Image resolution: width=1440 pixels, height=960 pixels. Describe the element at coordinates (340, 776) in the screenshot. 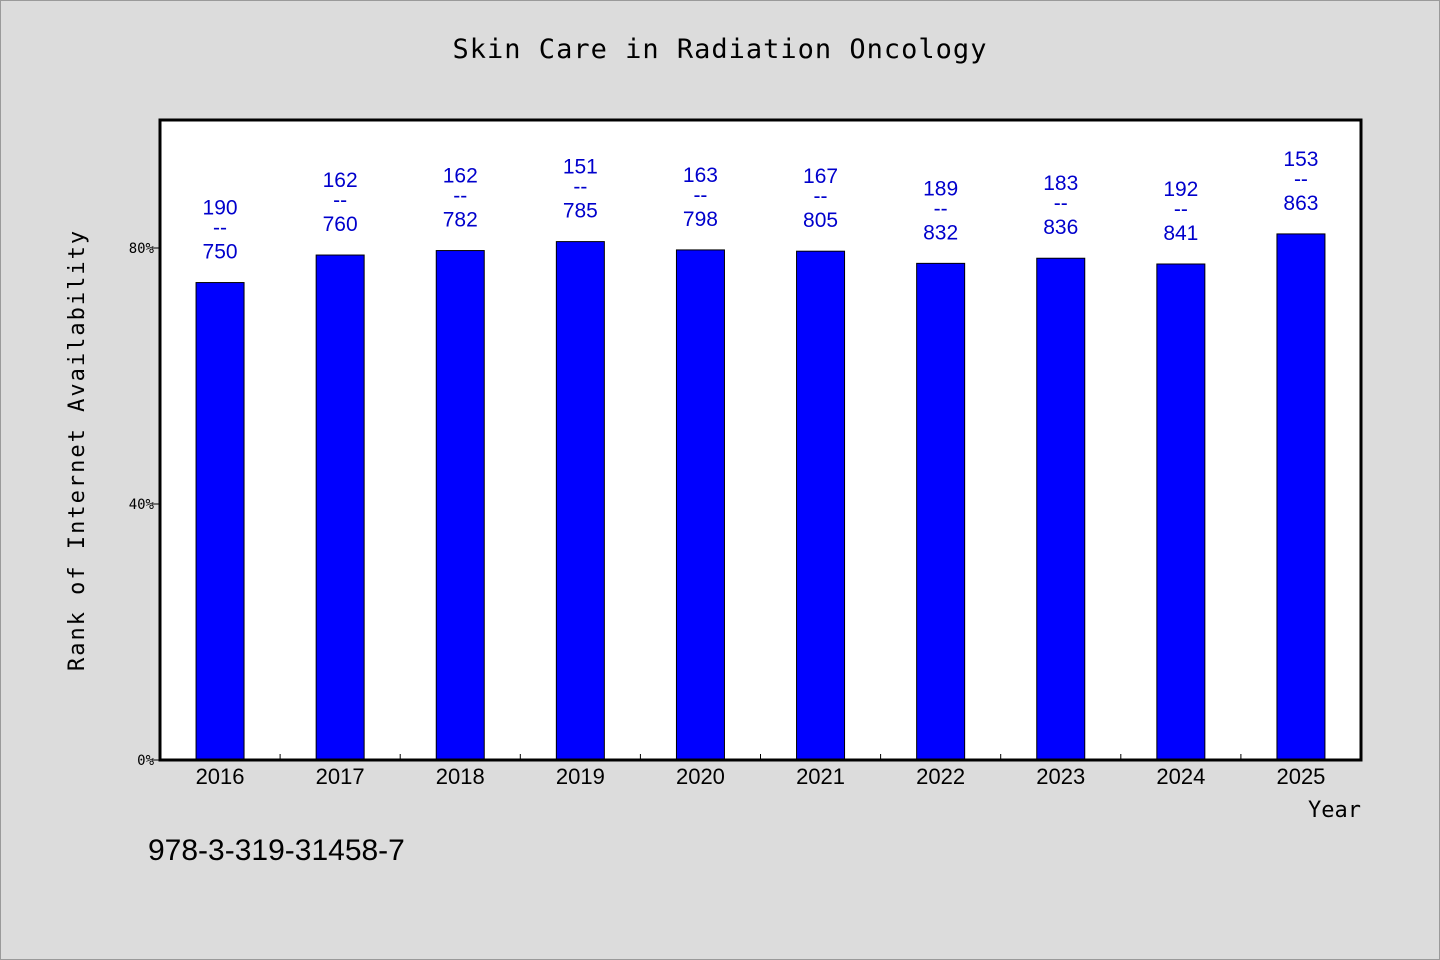

I see `x-tick-label: 2017` at that location.